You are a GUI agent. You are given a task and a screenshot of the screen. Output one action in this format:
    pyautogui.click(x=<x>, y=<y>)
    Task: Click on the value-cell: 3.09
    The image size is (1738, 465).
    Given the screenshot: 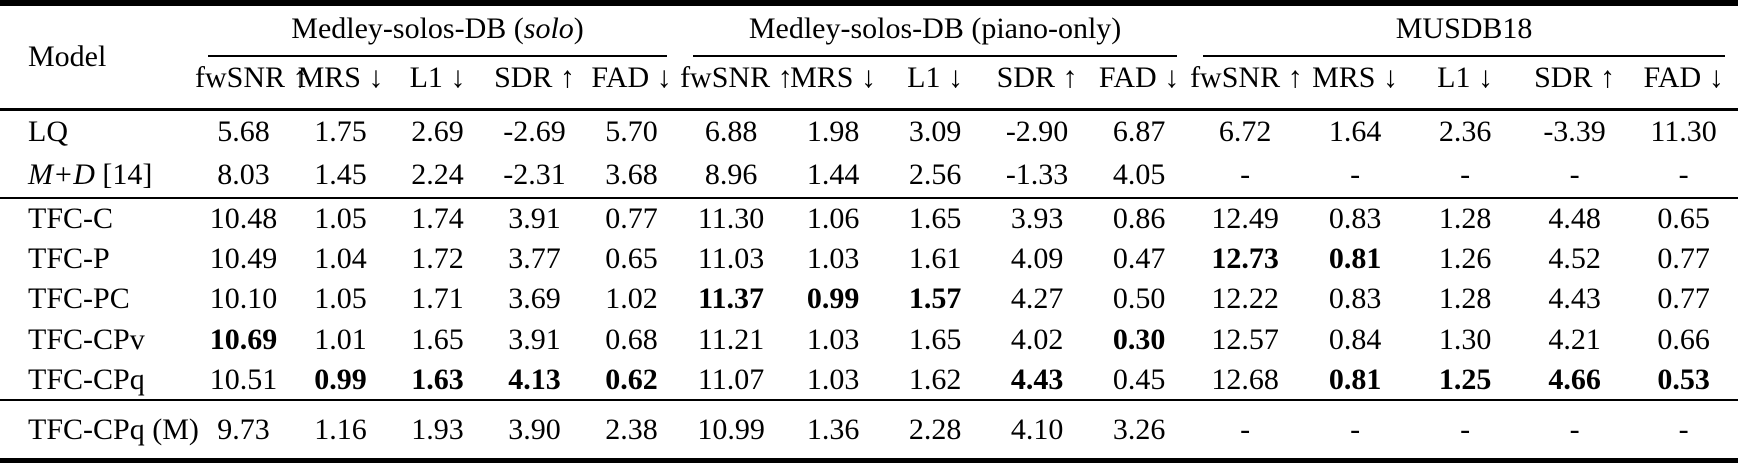 What is the action you would take?
    pyautogui.click(x=935, y=132)
    